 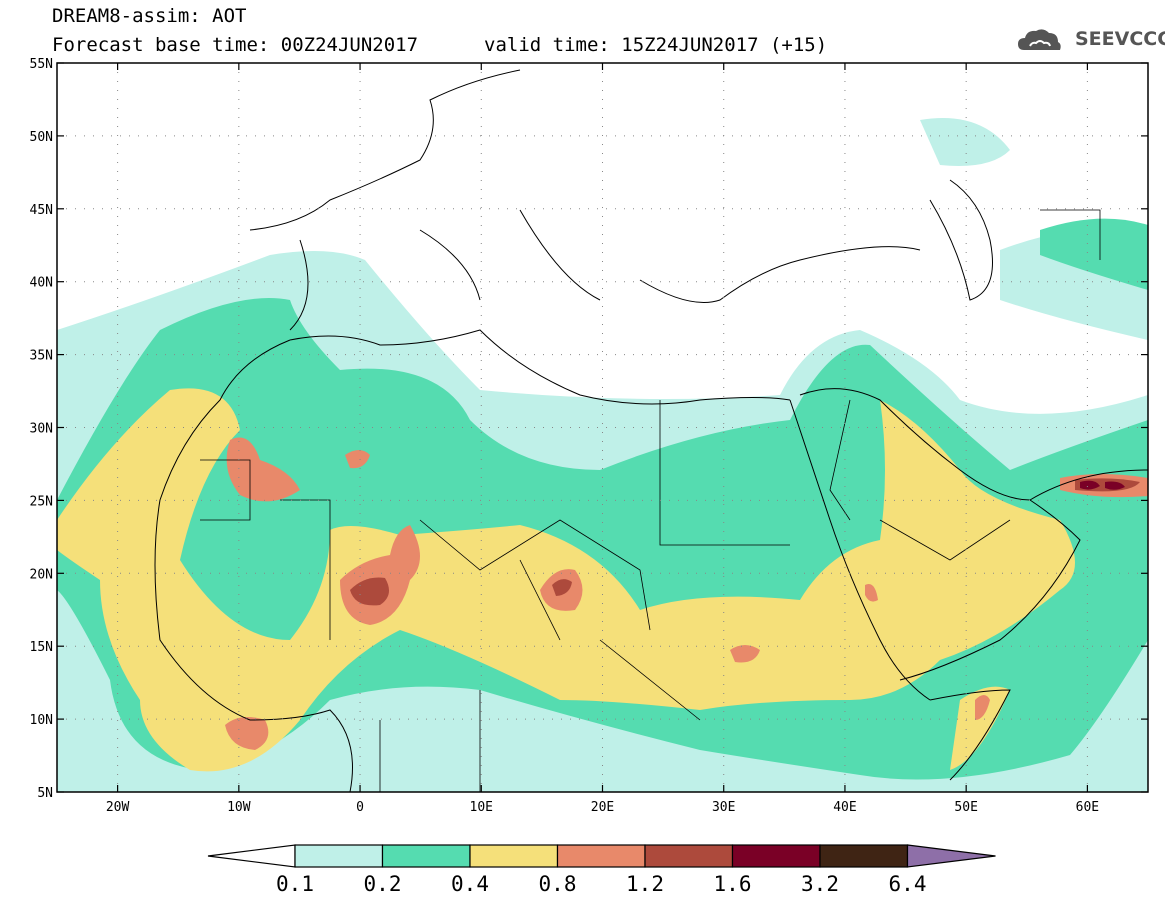 What do you see at coordinates (369, 591) in the screenshot?
I see `aot-zone-1.2-mali` at bounding box center [369, 591].